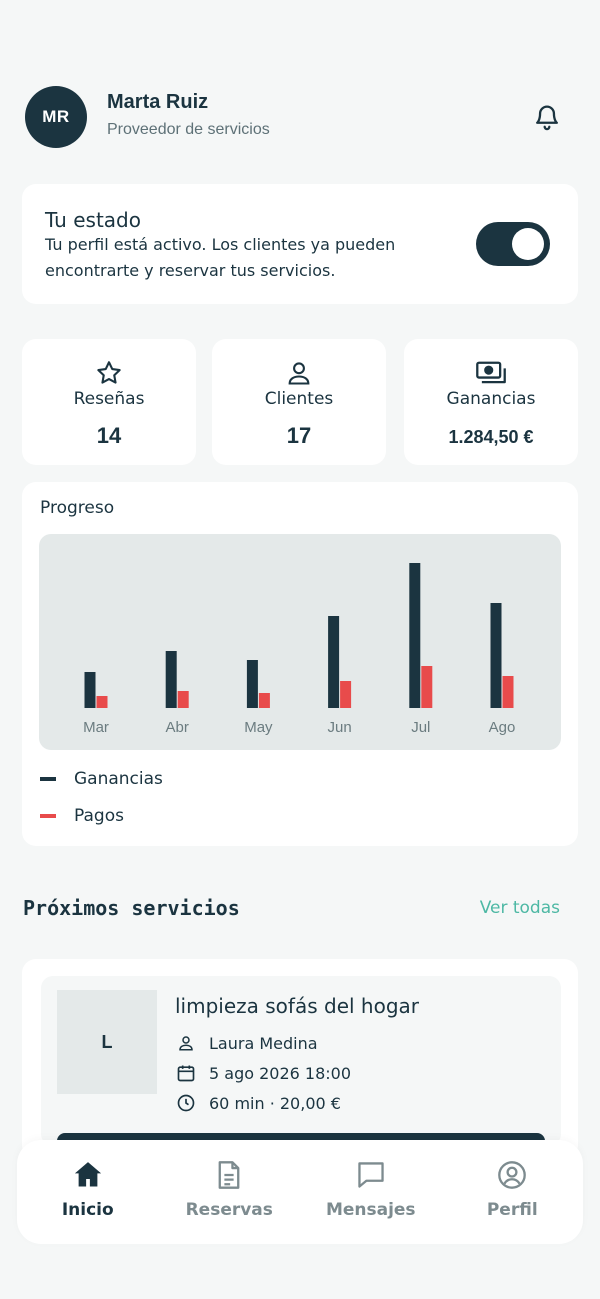 The image size is (600, 1299). What do you see at coordinates (263, 1043) in the screenshot?
I see `service-client: Laura Medina` at bounding box center [263, 1043].